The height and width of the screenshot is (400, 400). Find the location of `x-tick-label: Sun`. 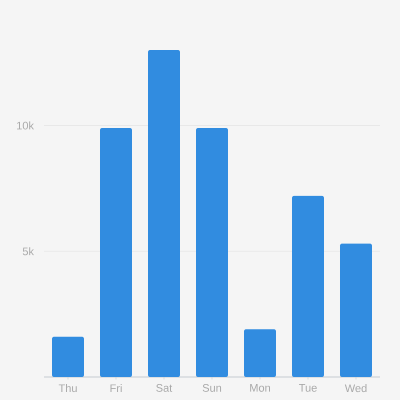

x-tick-label: Sun is located at coordinates (212, 388).